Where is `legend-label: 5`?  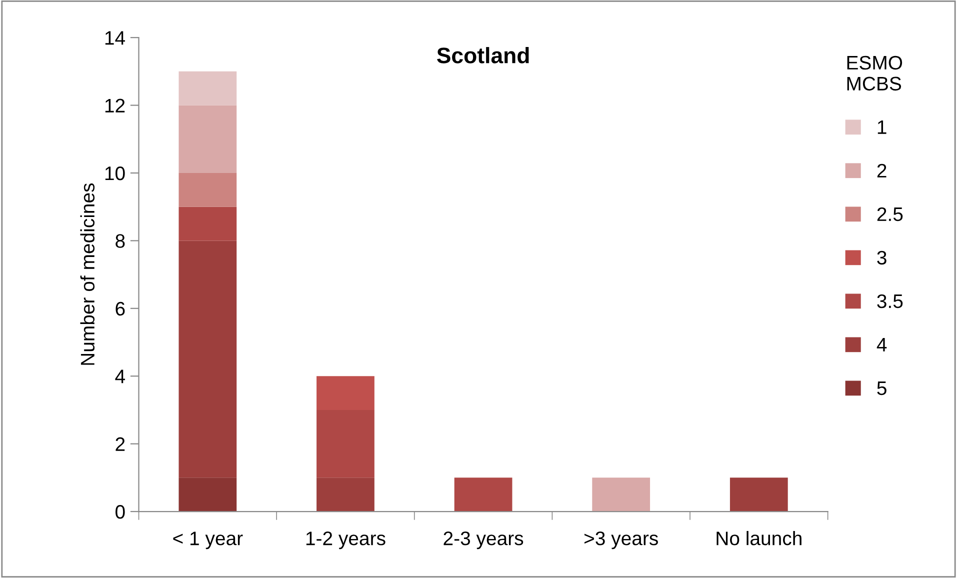
legend-label: 5 is located at coordinates (881, 389).